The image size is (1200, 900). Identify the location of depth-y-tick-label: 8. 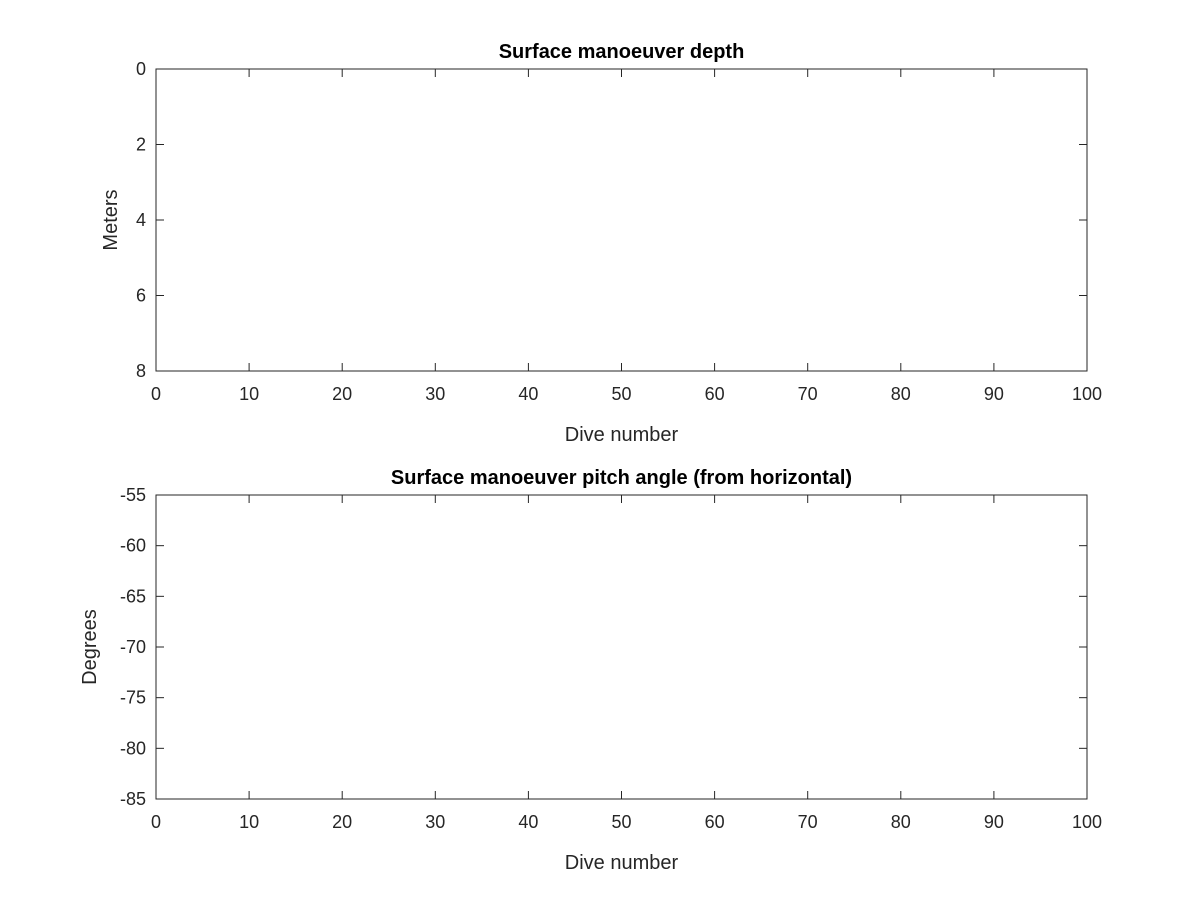
(141, 371).